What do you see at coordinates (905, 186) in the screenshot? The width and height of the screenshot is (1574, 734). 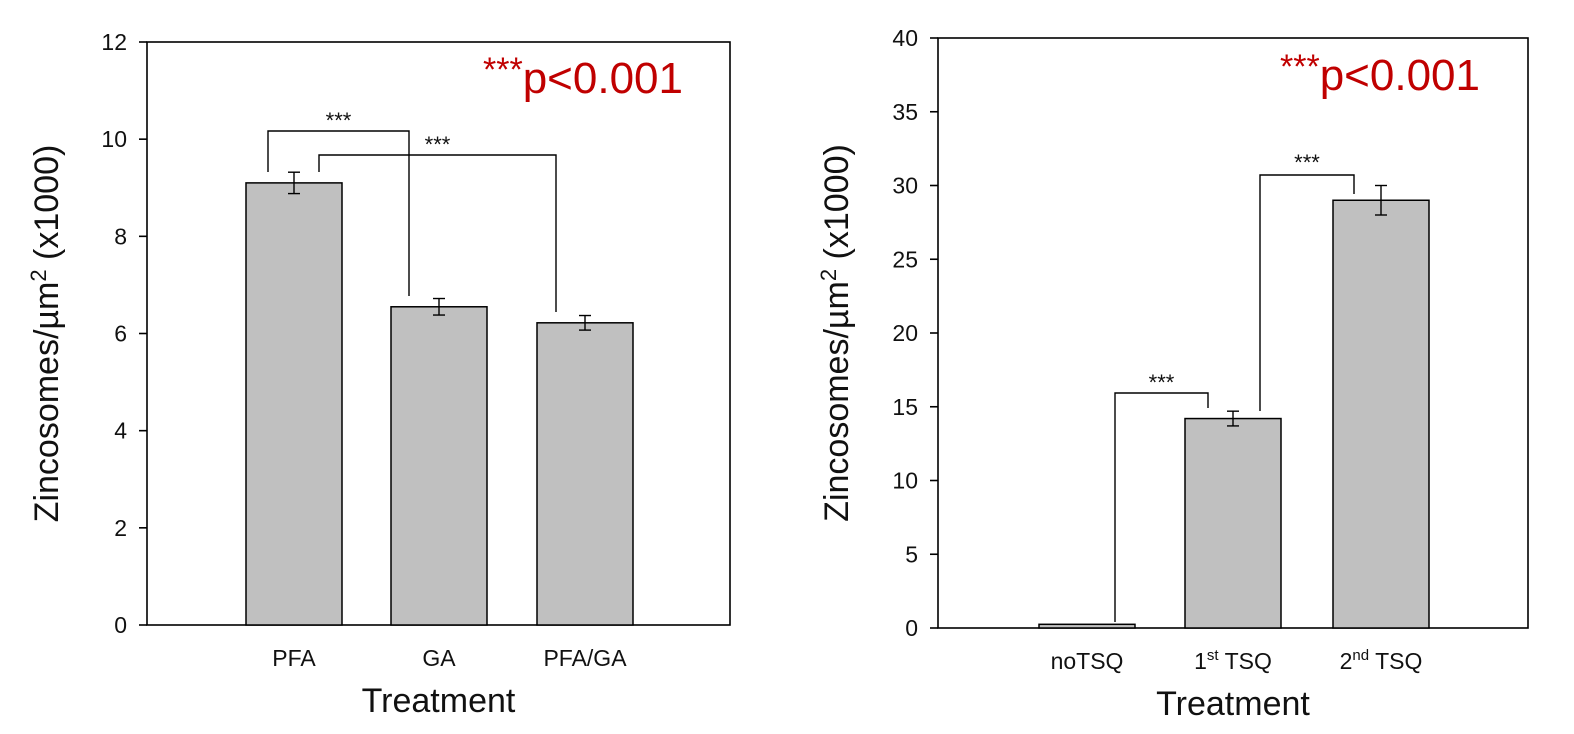 I see `y-tick-label: 30` at bounding box center [905, 186].